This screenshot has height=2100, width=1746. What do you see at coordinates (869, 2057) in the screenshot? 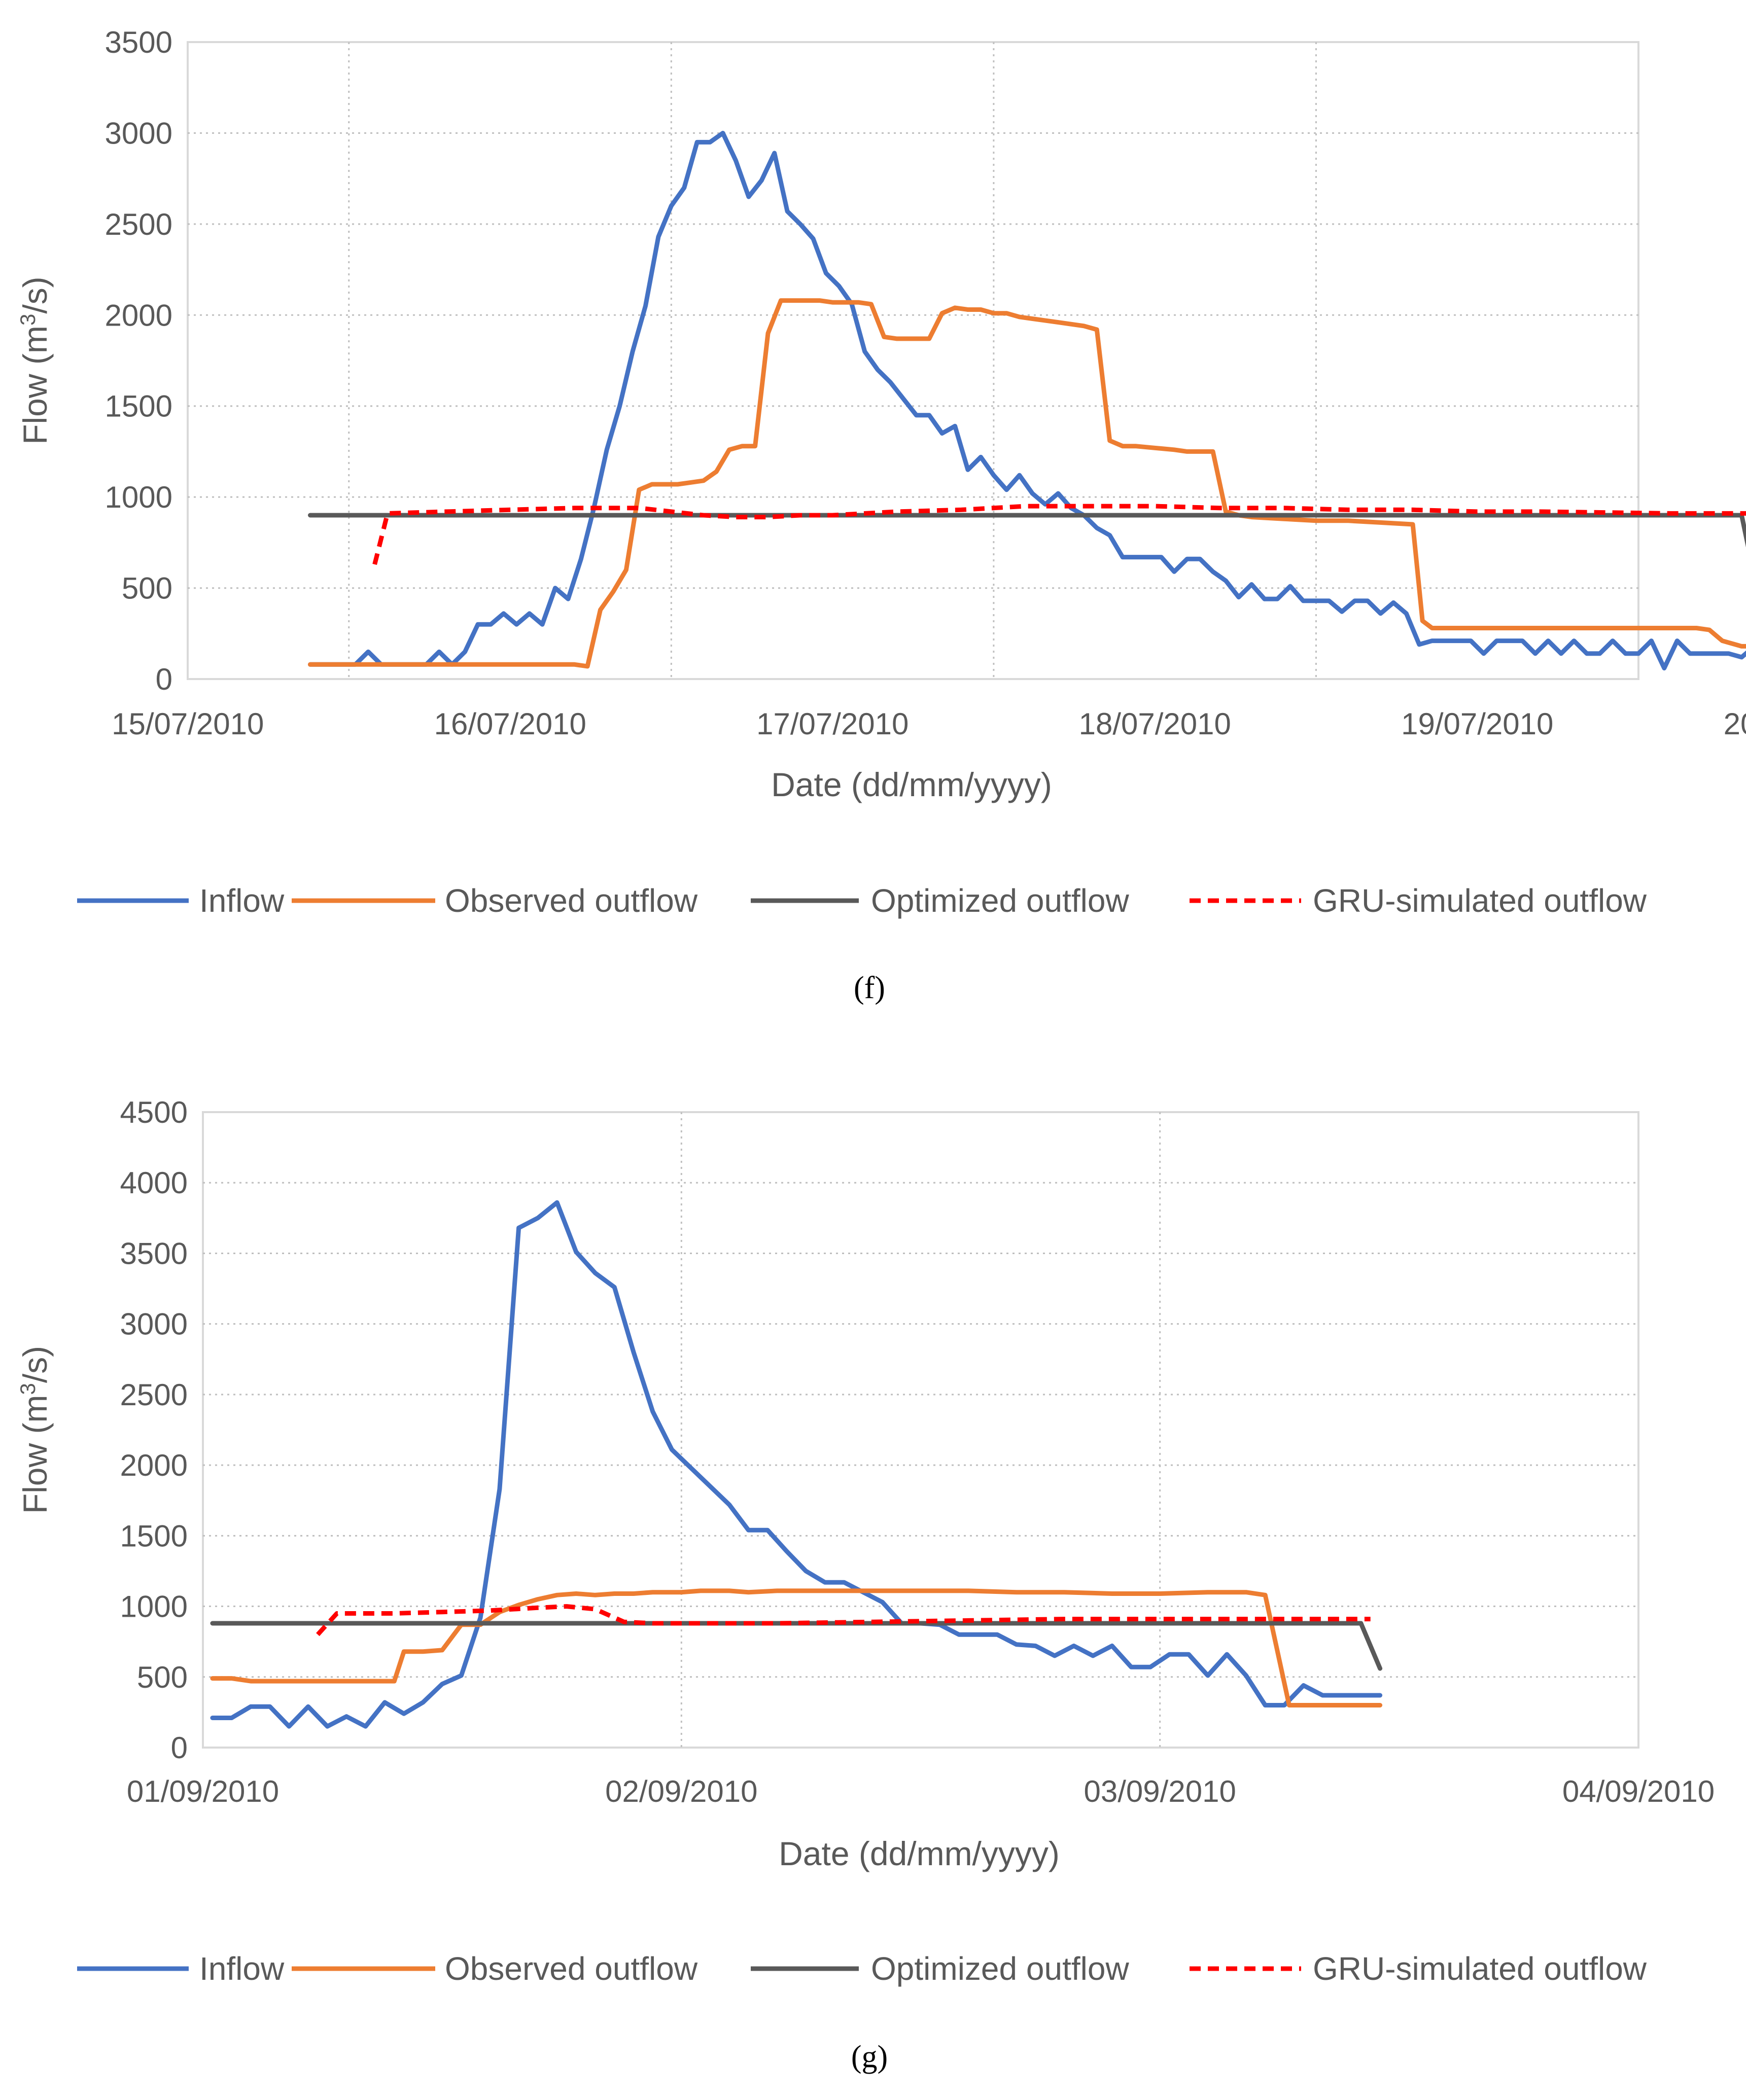
I see `panel-label: (g)` at bounding box center [869, 2057].